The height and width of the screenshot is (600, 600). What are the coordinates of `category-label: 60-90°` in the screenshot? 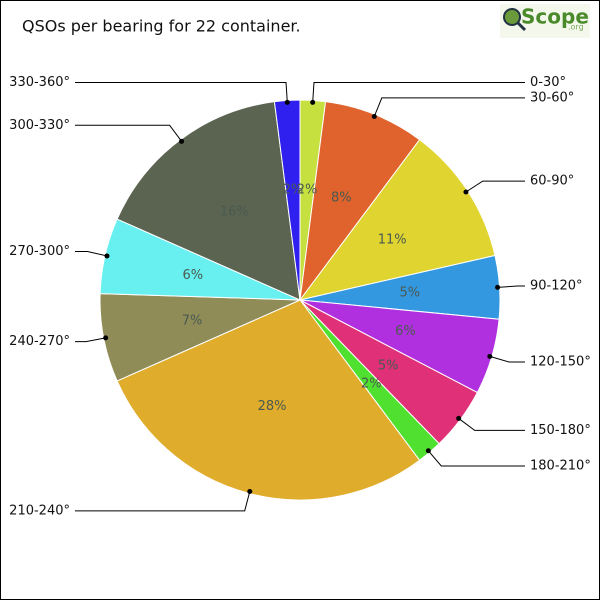 It's located at (552, 181).